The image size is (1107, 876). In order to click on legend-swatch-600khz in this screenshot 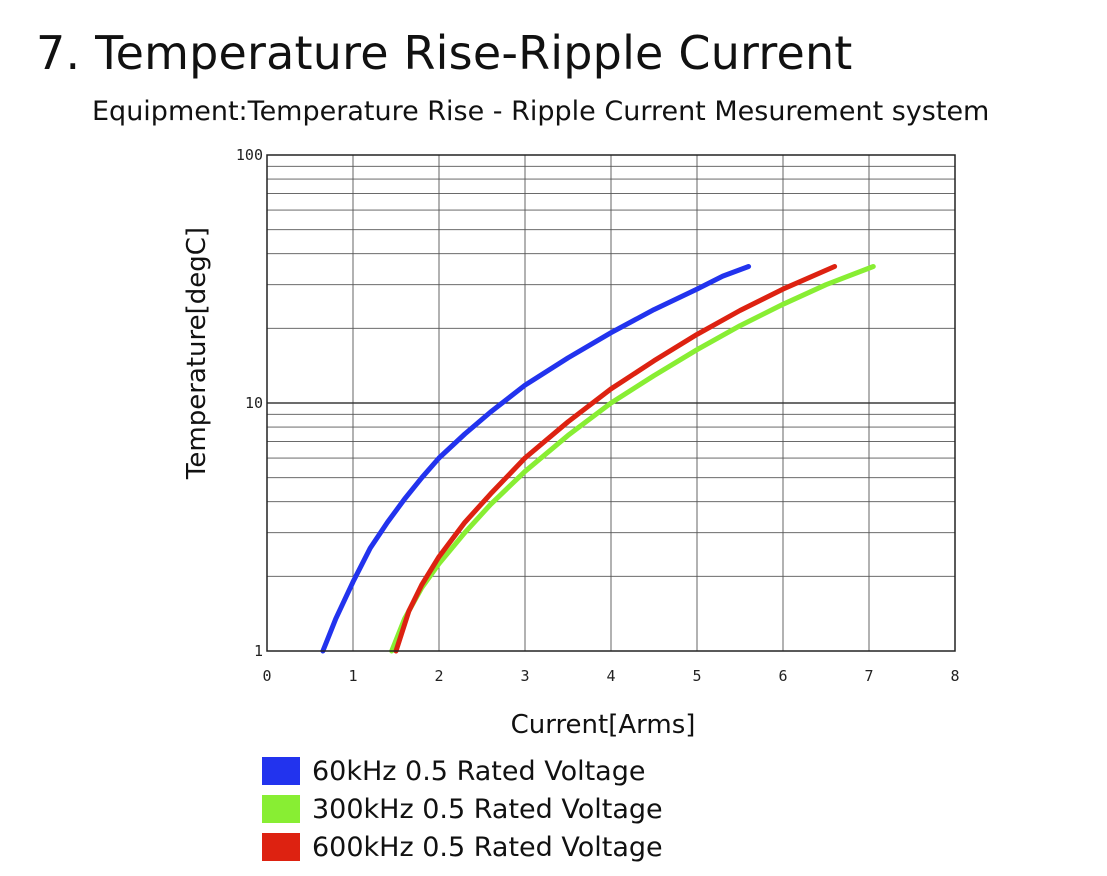, I will do `click(281, 847)`.